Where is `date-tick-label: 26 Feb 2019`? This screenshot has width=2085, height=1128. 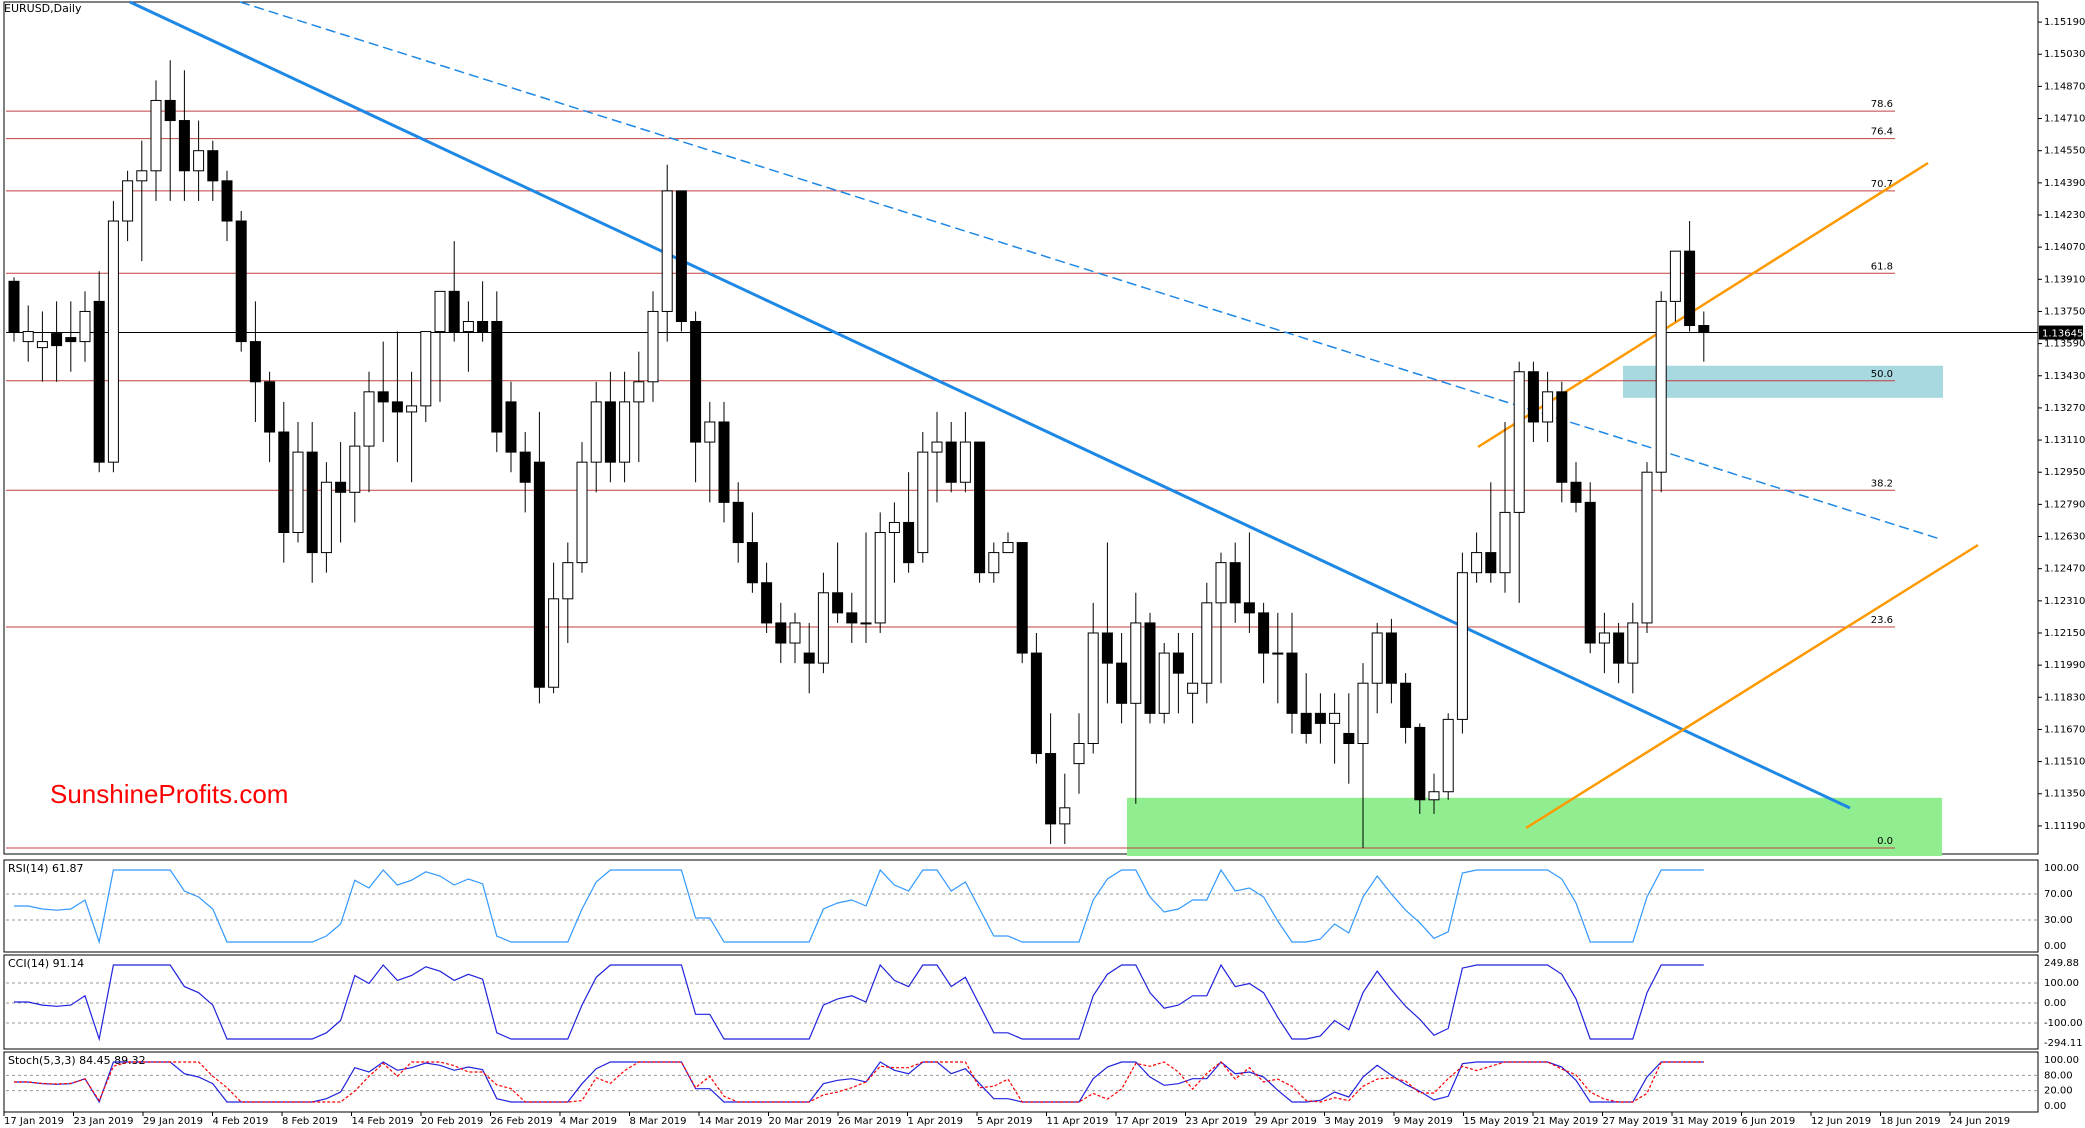
date-tick-label: 26 Feb 2019 is located at coordinates (522, 1121).